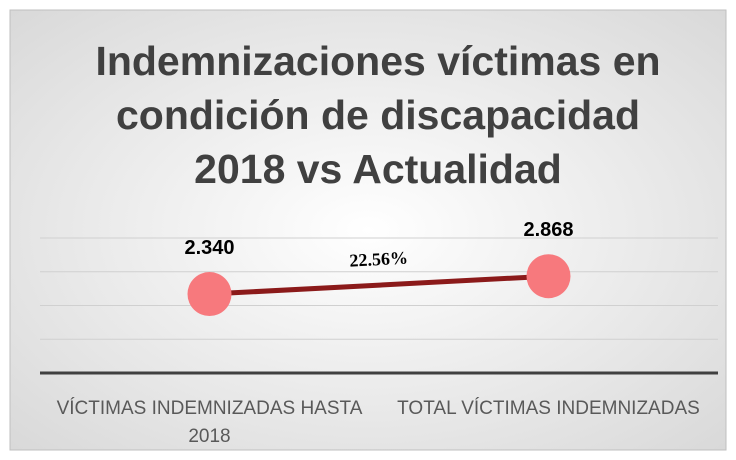 The height and width of the screenshot is (460, 736). What do you see at coordinates (378, 259) in the screenshot?
I see `annotation: 22.56%` at bounding box center [378, 259].